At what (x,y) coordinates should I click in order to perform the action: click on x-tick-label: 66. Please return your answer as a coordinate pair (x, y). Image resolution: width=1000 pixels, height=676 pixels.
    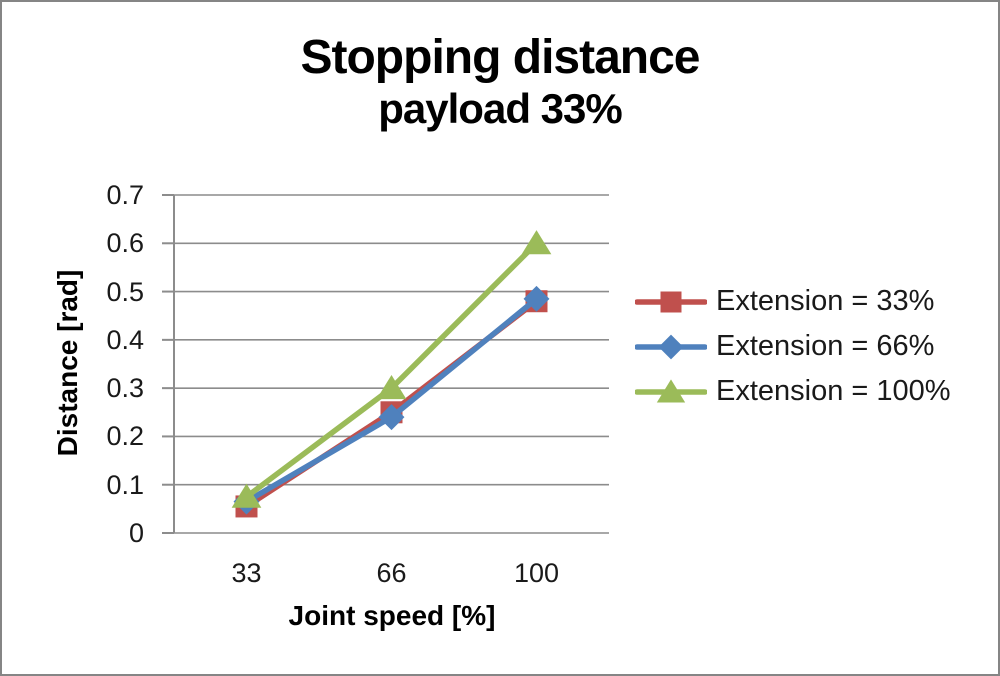
    Looking at the image, I should click on (391, 573).